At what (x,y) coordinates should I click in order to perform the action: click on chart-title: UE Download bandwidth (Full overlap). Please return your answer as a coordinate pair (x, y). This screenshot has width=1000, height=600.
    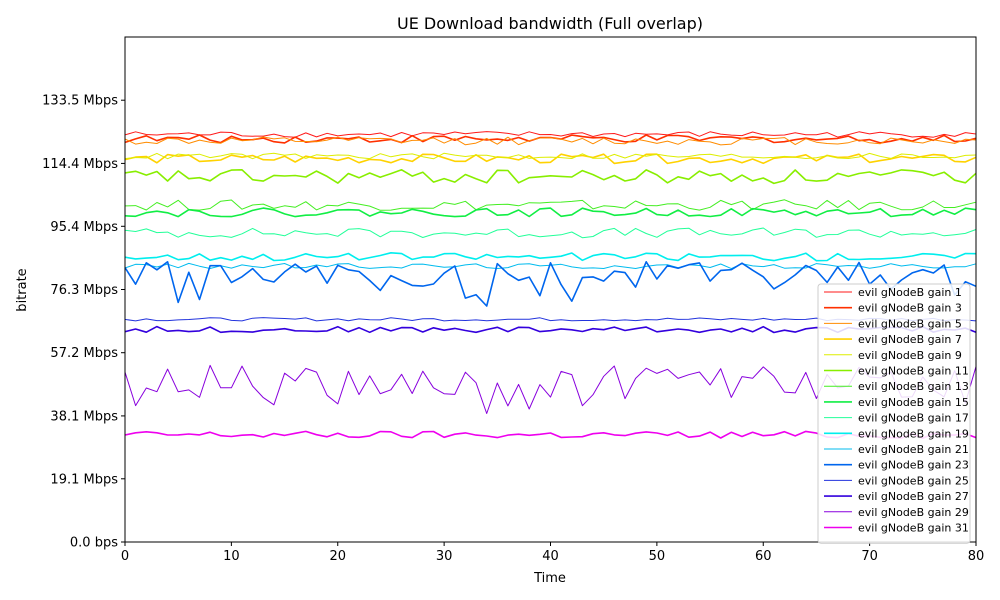
    Looking at the image, I should click on (550, 23).